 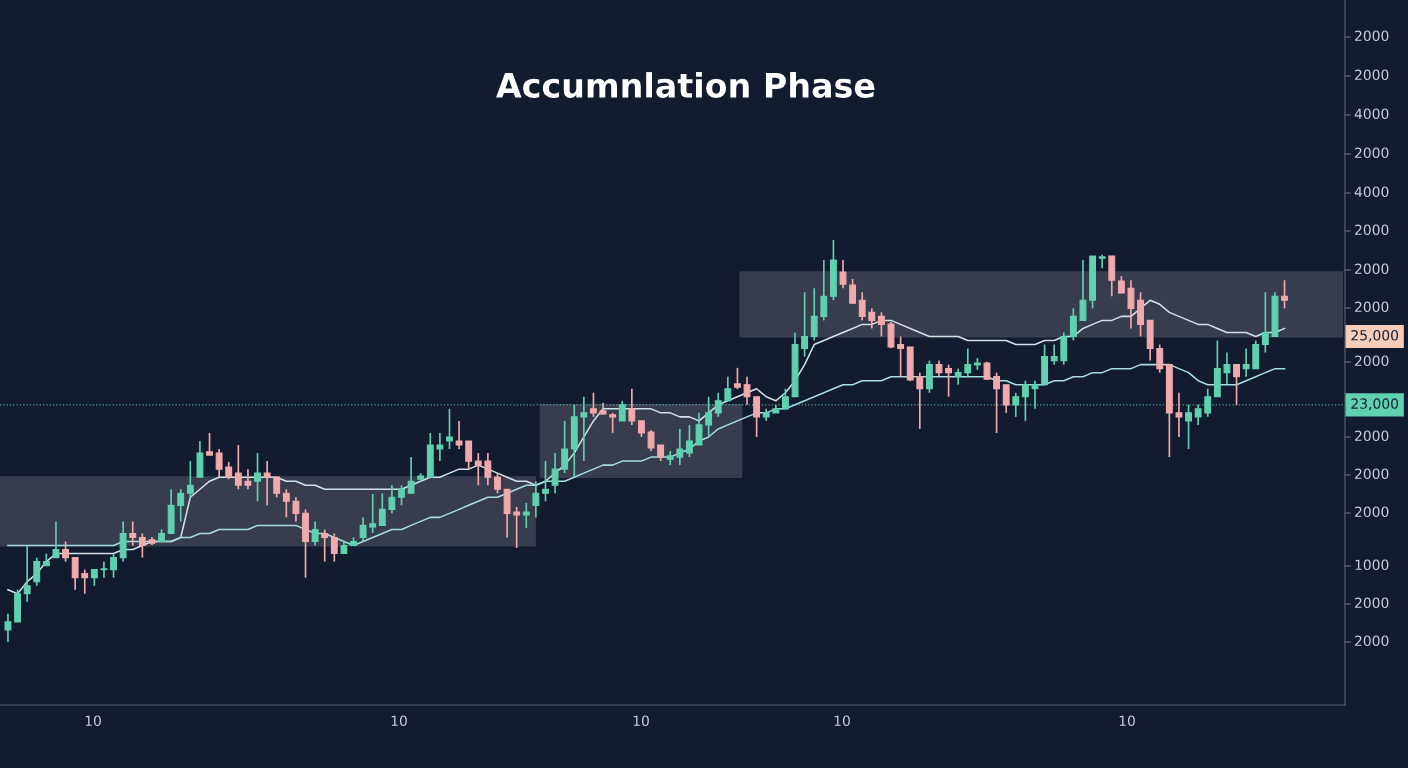 What do you see at coordinates (685, 85) in the screenshot?
I see `chart-title: Accumnlation Phase` at bounding box center [685, 85].